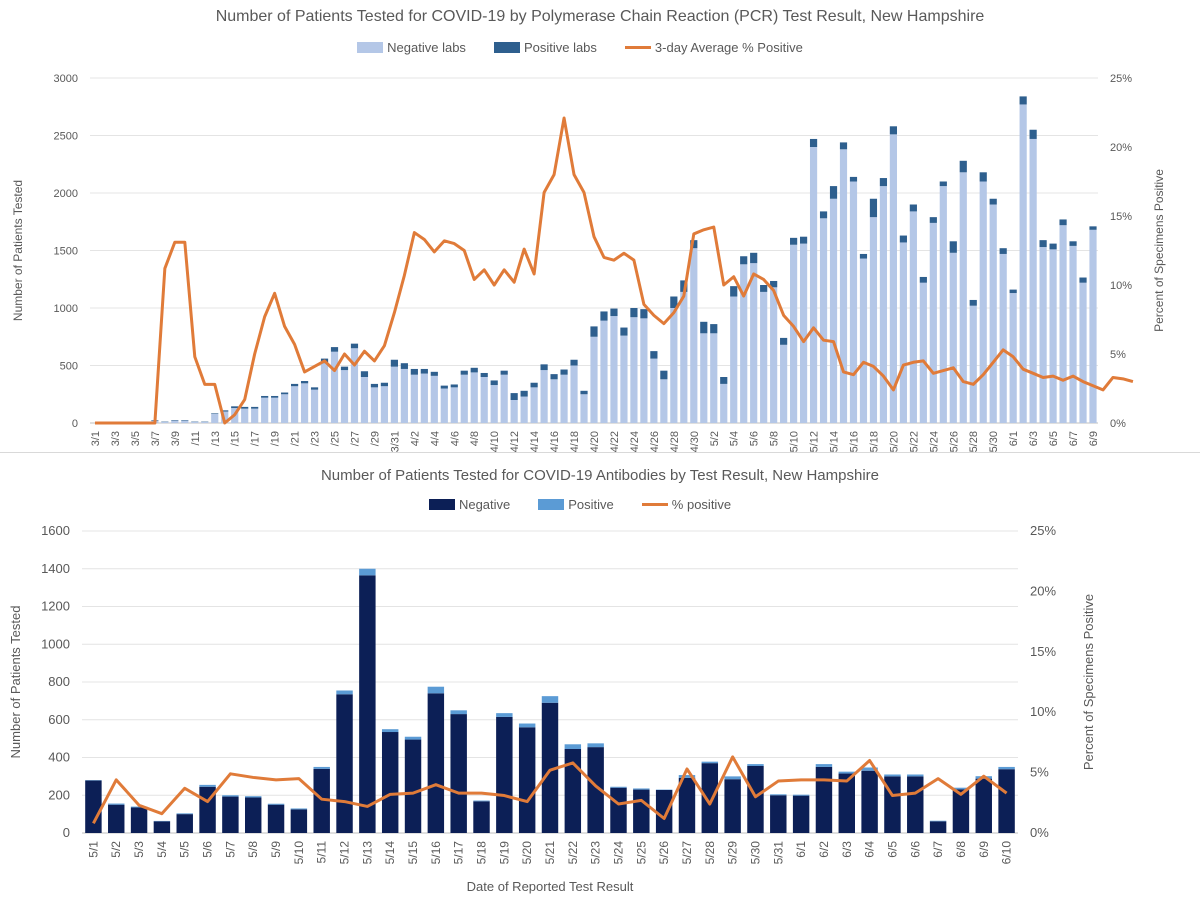  I want to click on x-tick-label: 5/4, so click(735, 438).